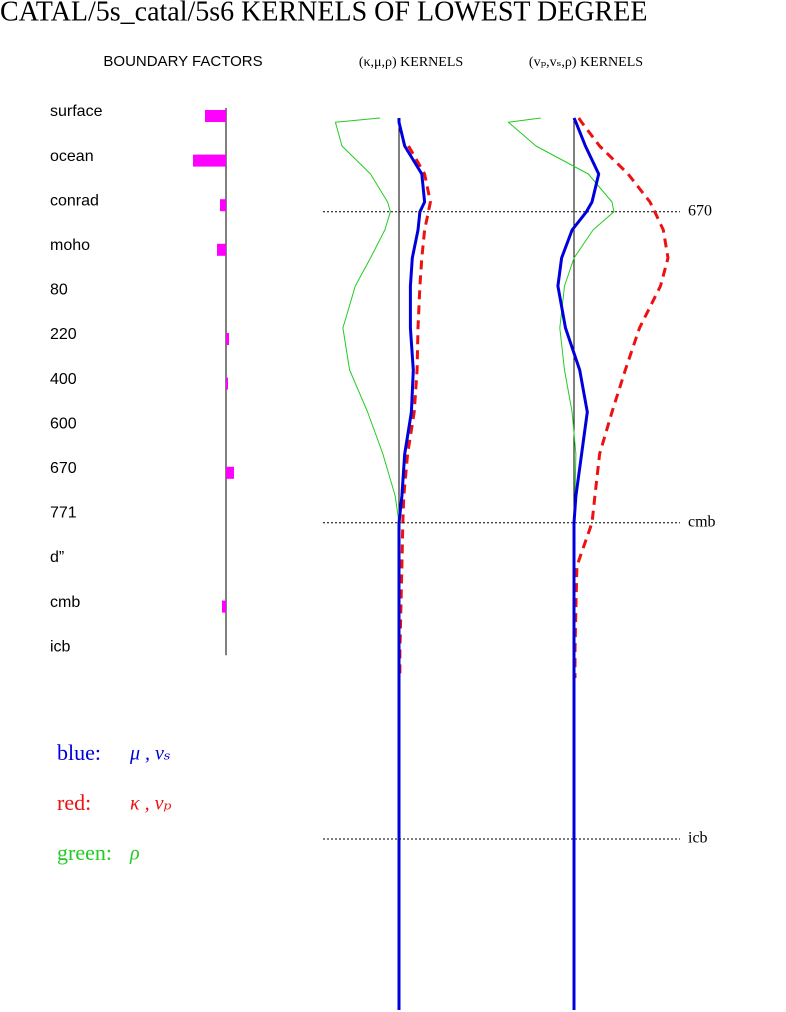 The height and width of the screenshot is (1012, 786). Describe the element at coordinates (150, 754) in the screenshot. I see `legend-symbols: μ , vₛ` at that location.